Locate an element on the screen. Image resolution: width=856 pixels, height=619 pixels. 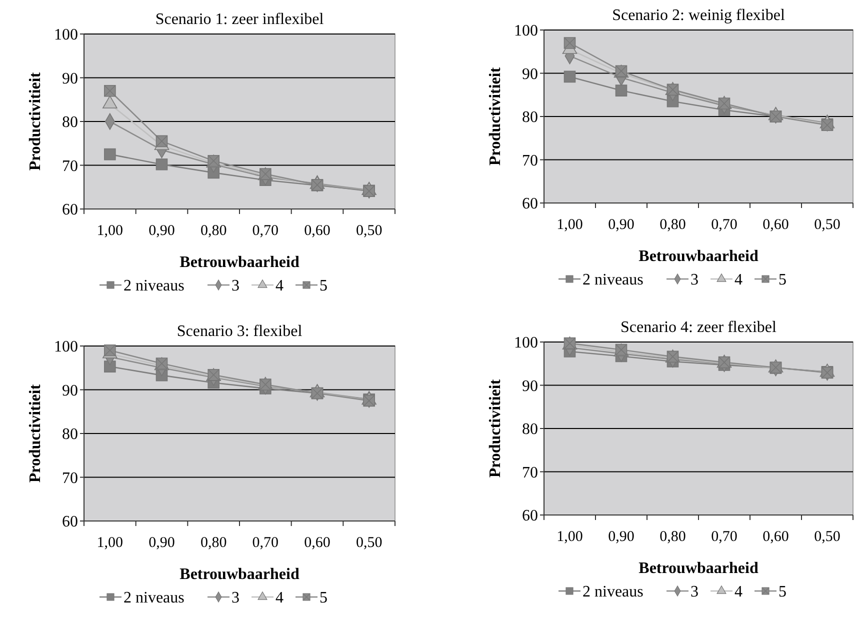
chart-title: Scenario 1: zeer inflexibel is located at coordinates (239, 19).